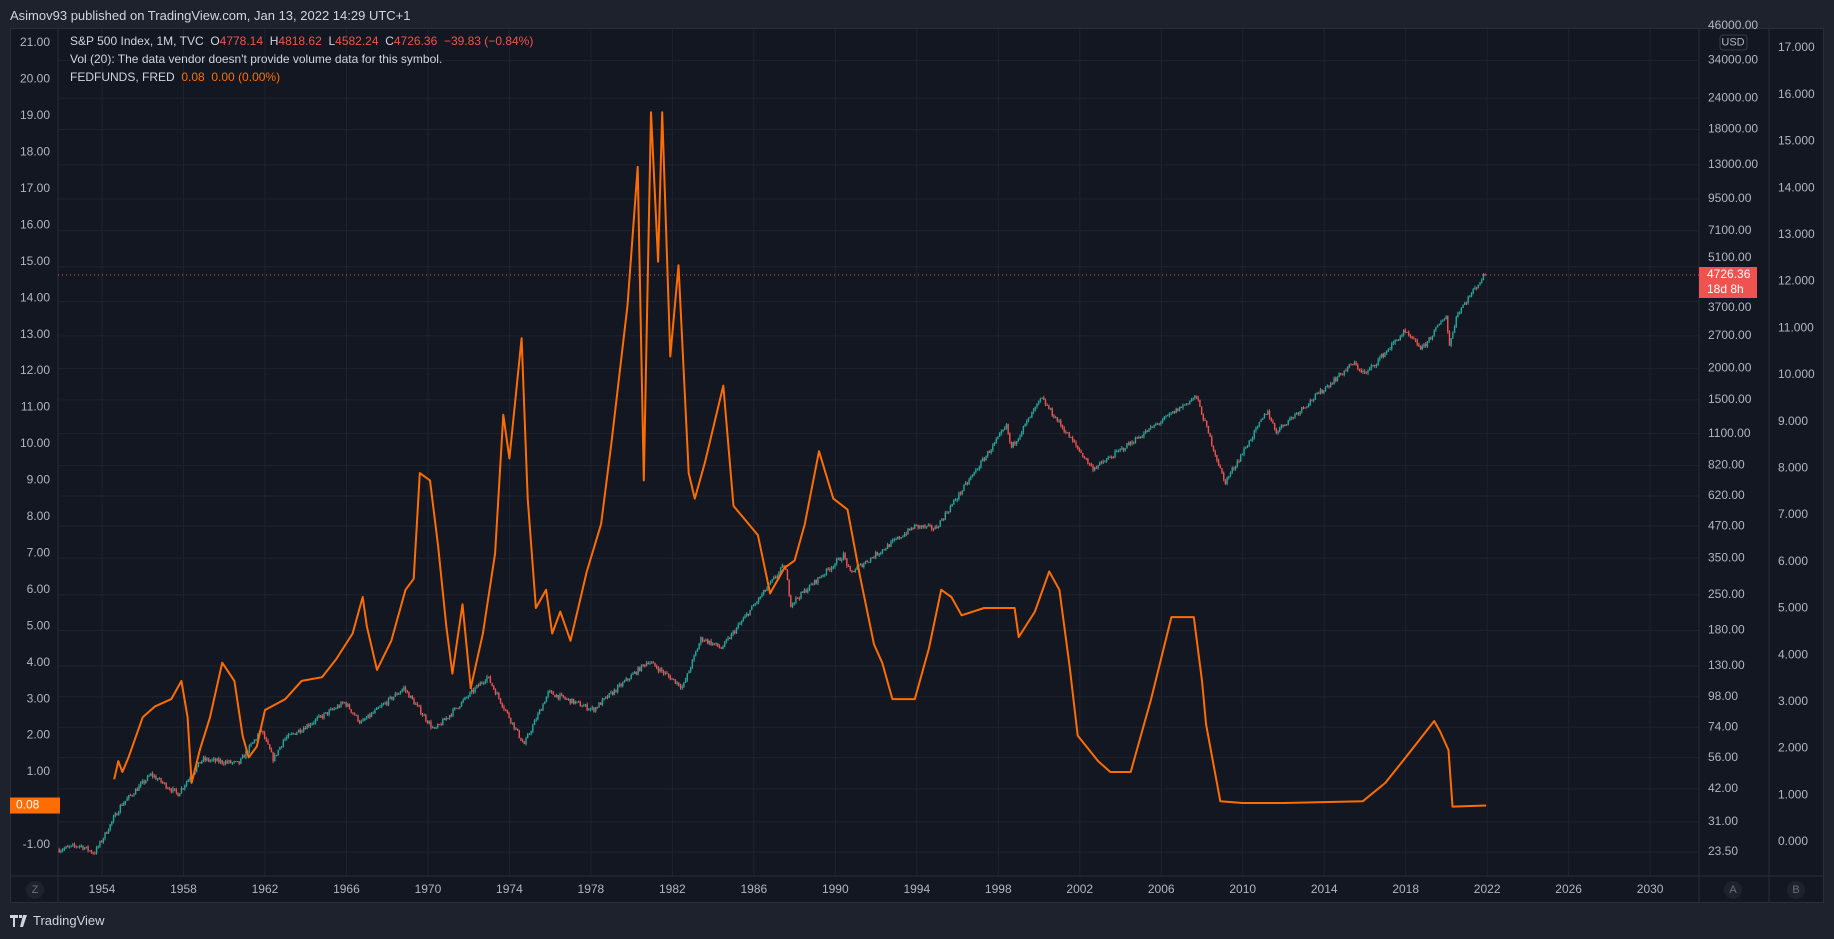  Describe the element at coordinates (1793, 841) in the screenshot. I see `b-axis-tick: 0.000` at that location.